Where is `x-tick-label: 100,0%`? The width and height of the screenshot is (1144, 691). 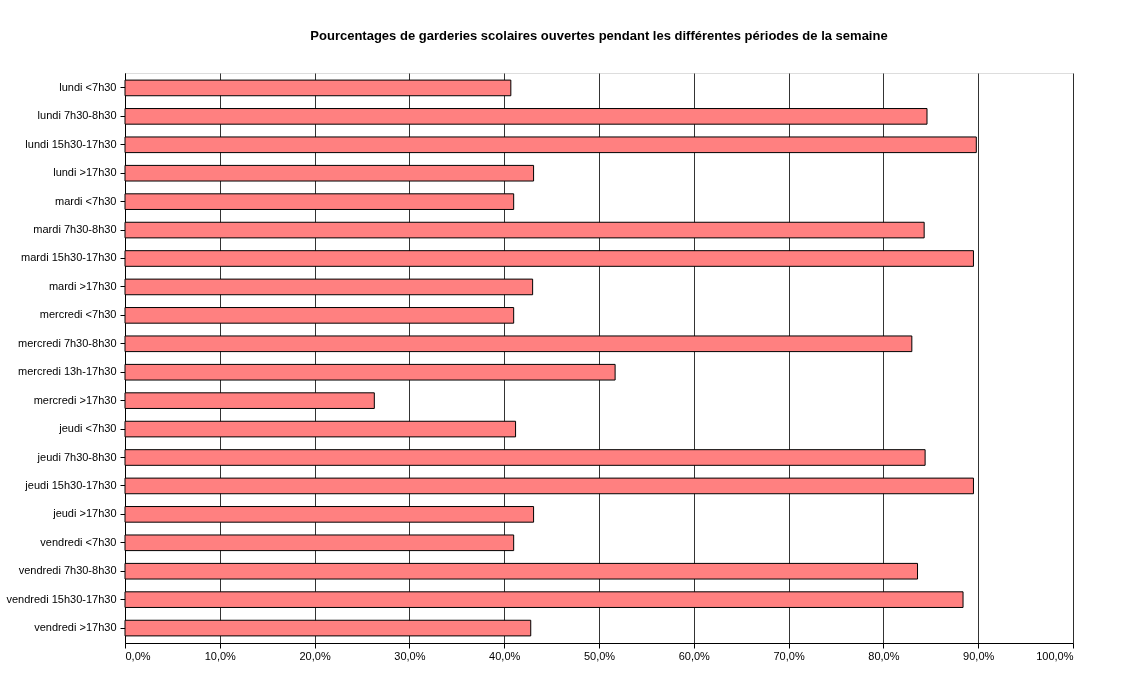
x-tick-label: 100,0% is located at coordinates (1055, 655).